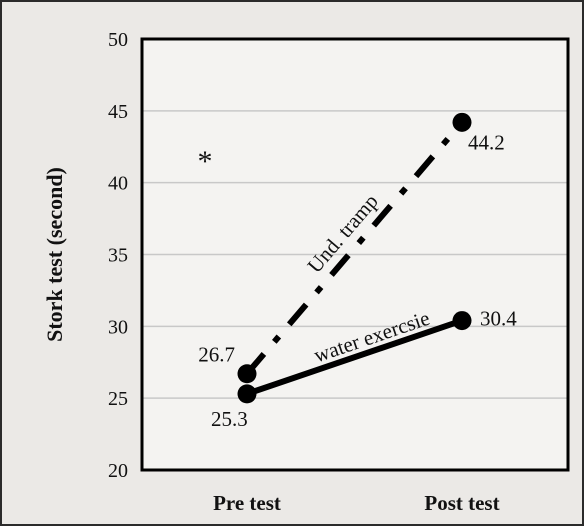 This screenshot has width=584, height=528. Describe the element at coordinates (118, 256) in the screenshot. I see `y-tick-label: 35` at that location.